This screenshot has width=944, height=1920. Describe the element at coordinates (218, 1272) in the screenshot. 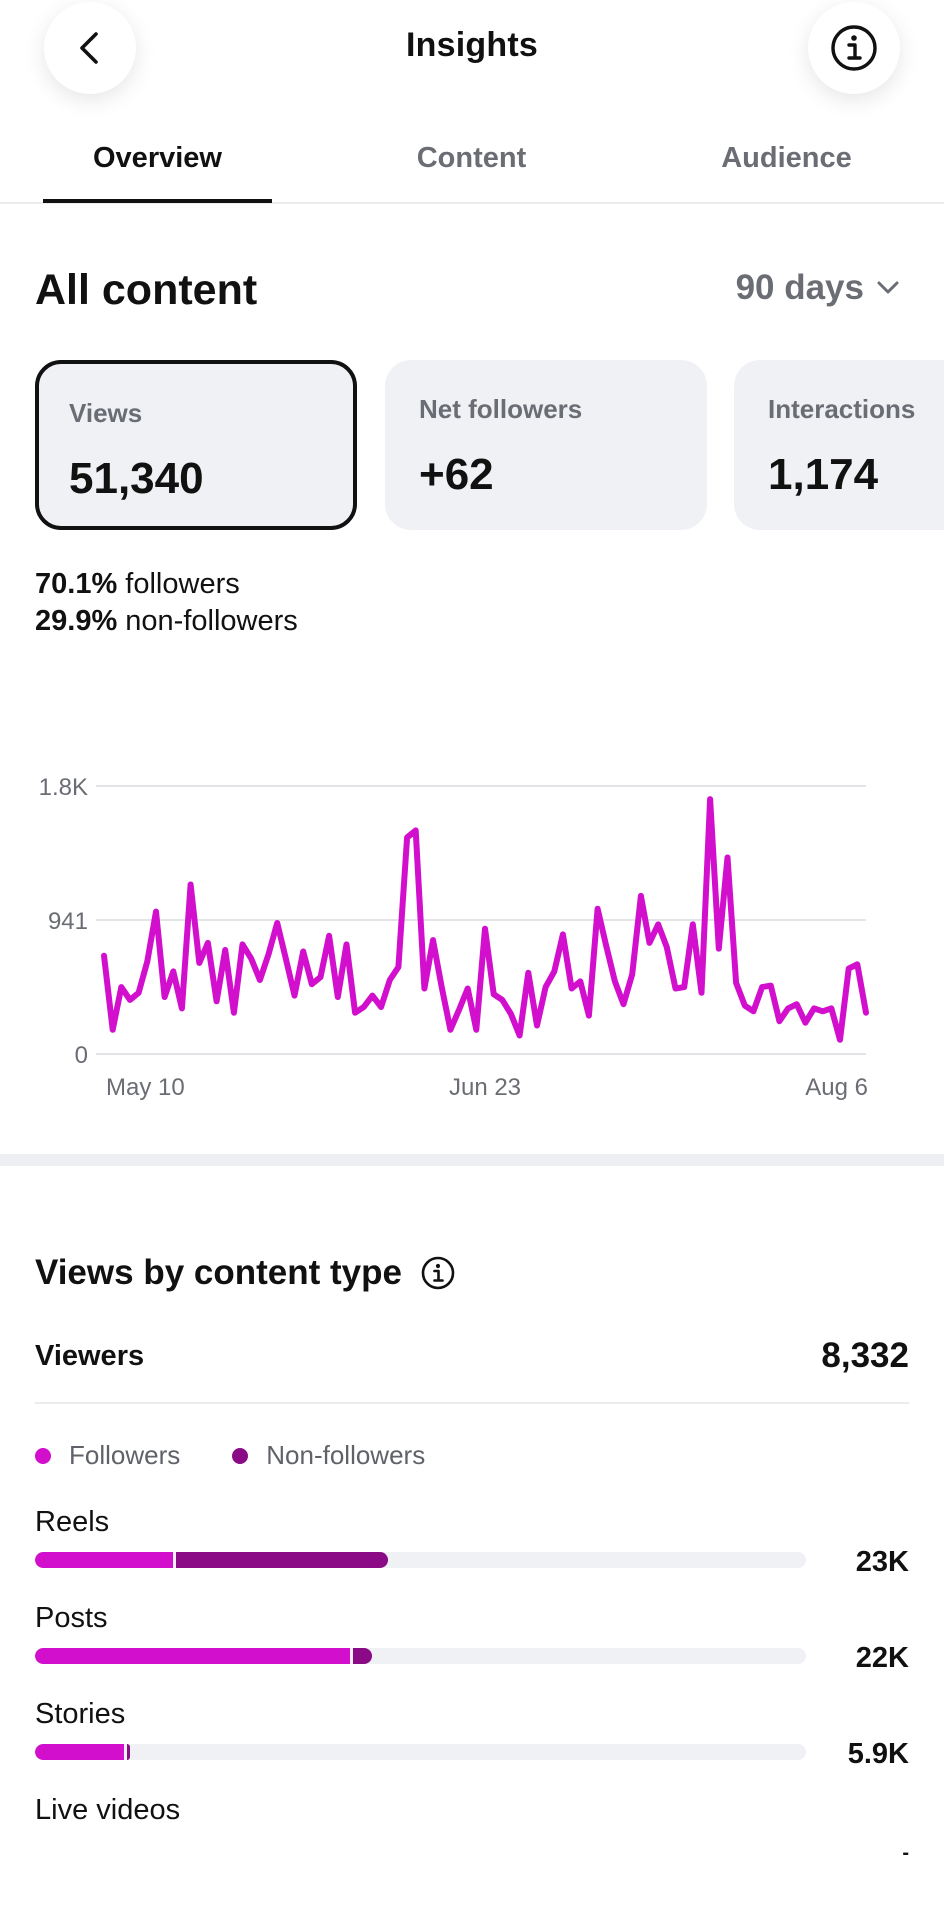

I see `views-by-type-title: Views by content type` at that location.